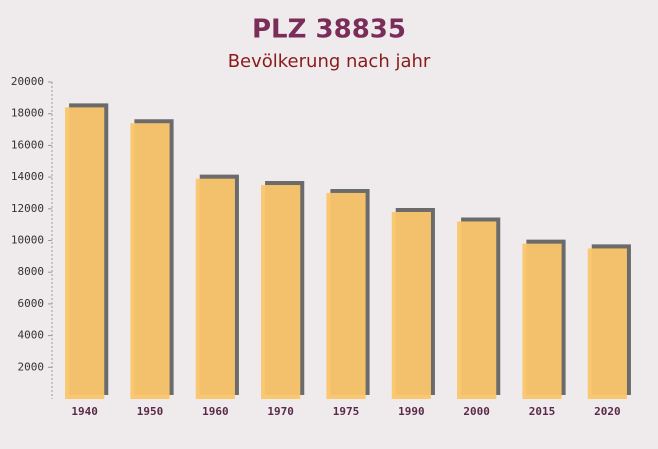  Describe the element at coordinates (27, 240) in the screenshot. I see `y-tick-label: 10000` at that location.